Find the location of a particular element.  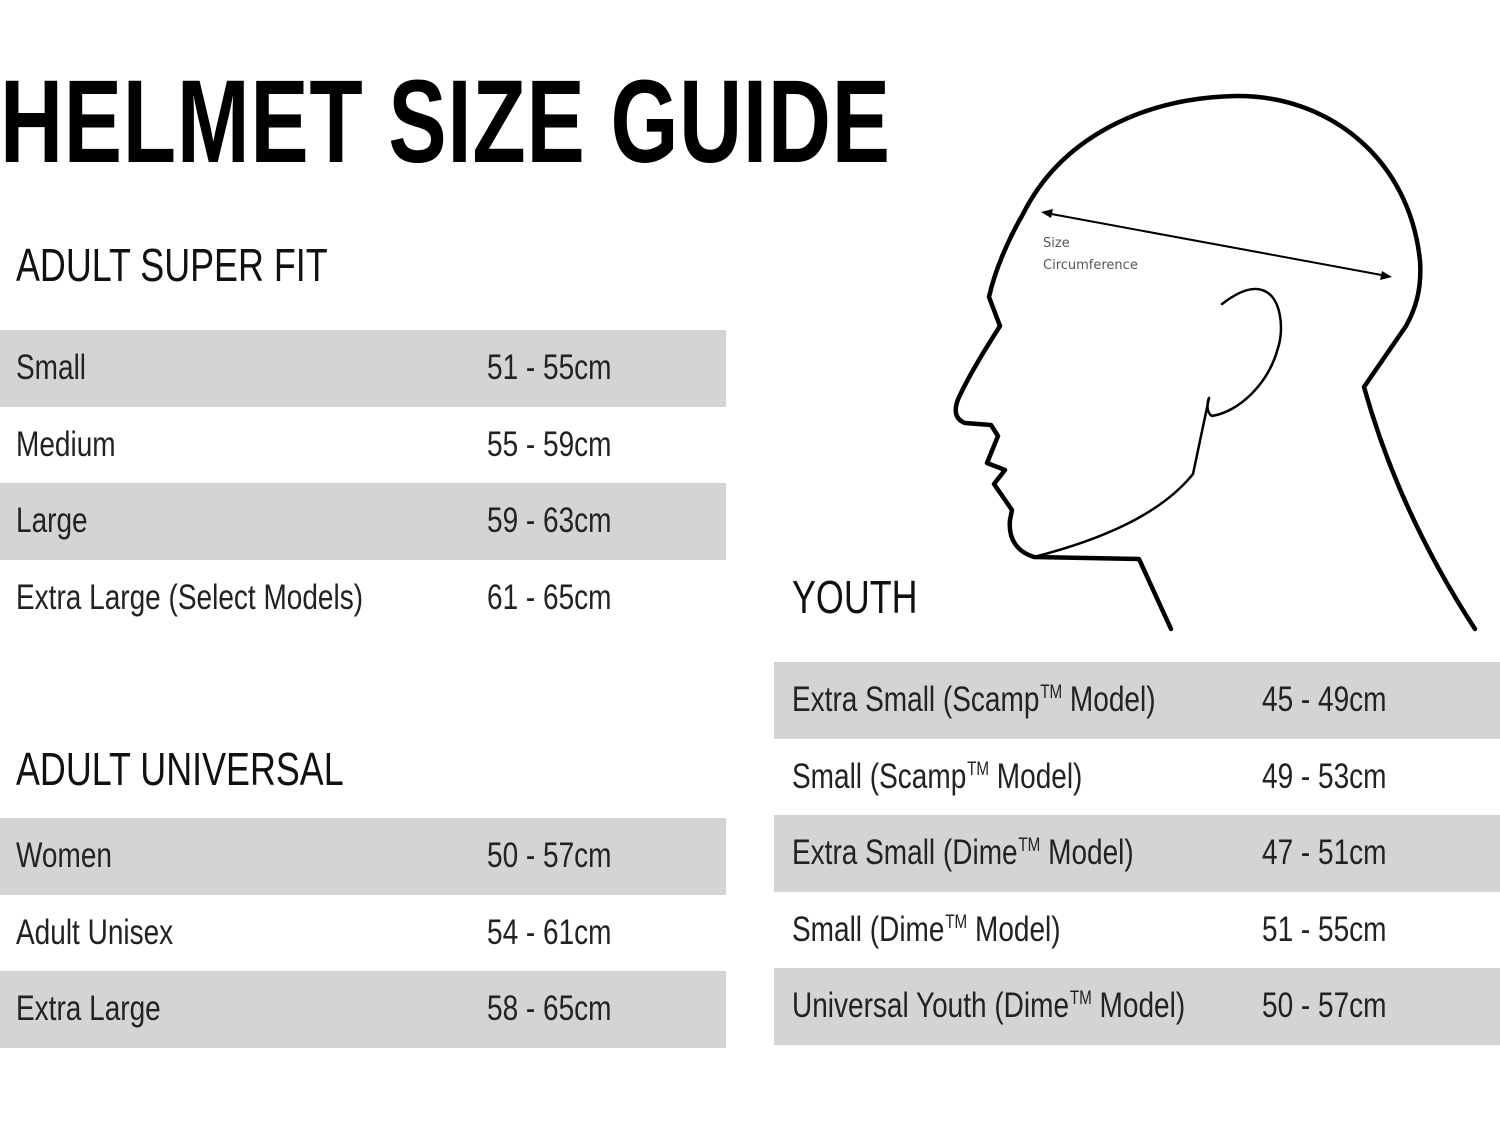

size-range: 55 - 59cm is located at coordinates (549, 444).